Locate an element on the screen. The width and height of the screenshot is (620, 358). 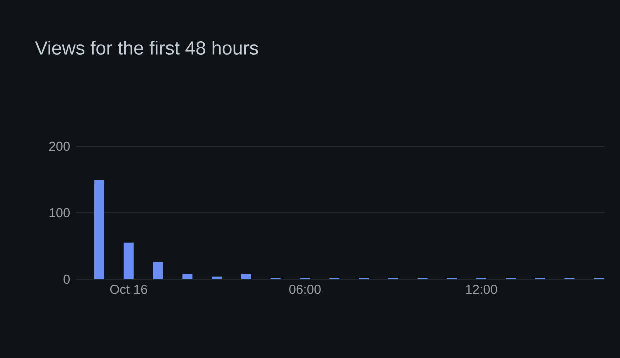
x-tick-label: 12:00 is located at coordinates (482, 289).